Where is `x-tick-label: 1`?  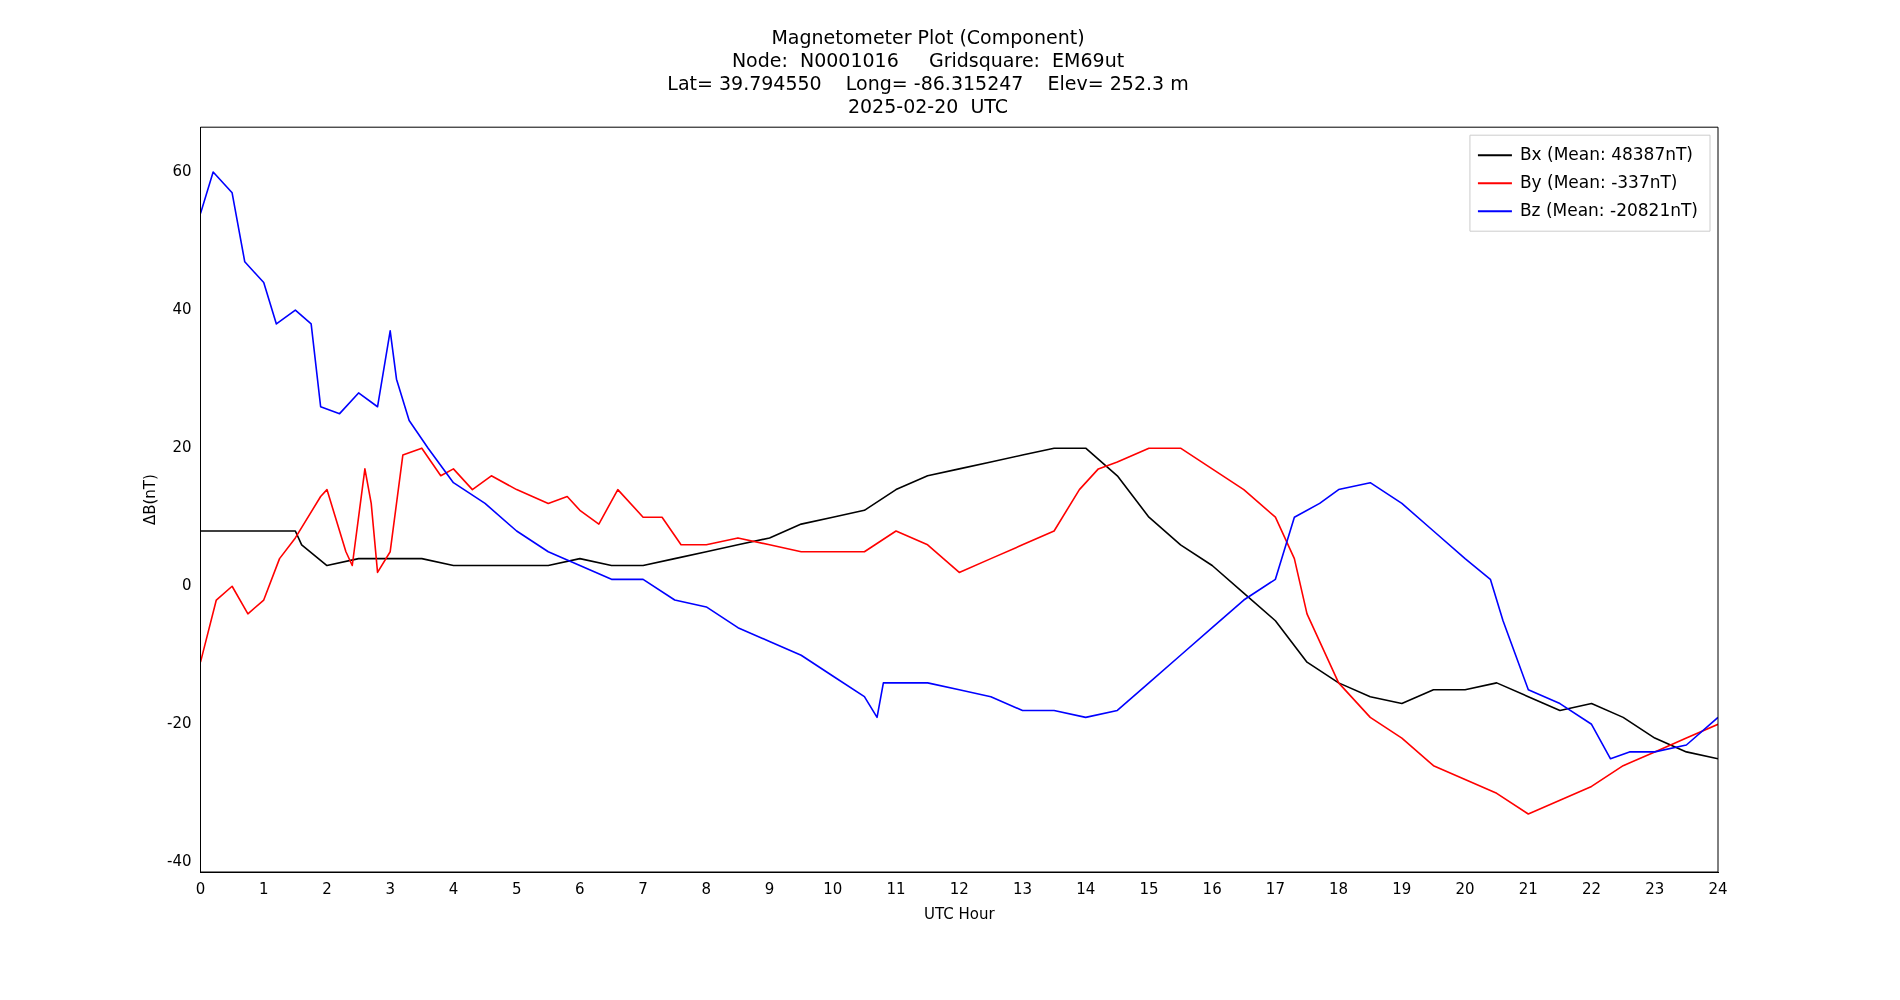
x-tick-label: 1 is located at coordinates (263, 888).